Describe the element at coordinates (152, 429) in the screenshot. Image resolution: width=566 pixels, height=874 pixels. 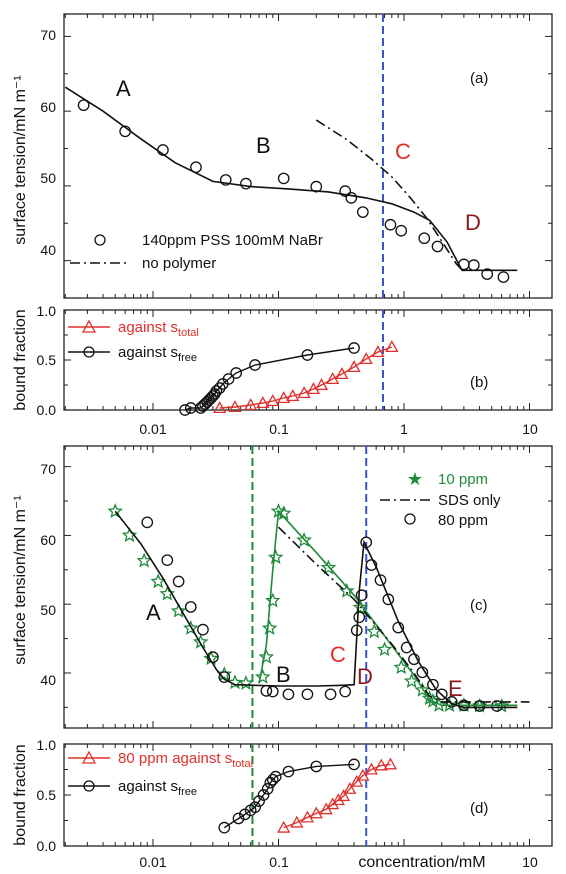
I see `xtick-b-001: 0.01` at that location.